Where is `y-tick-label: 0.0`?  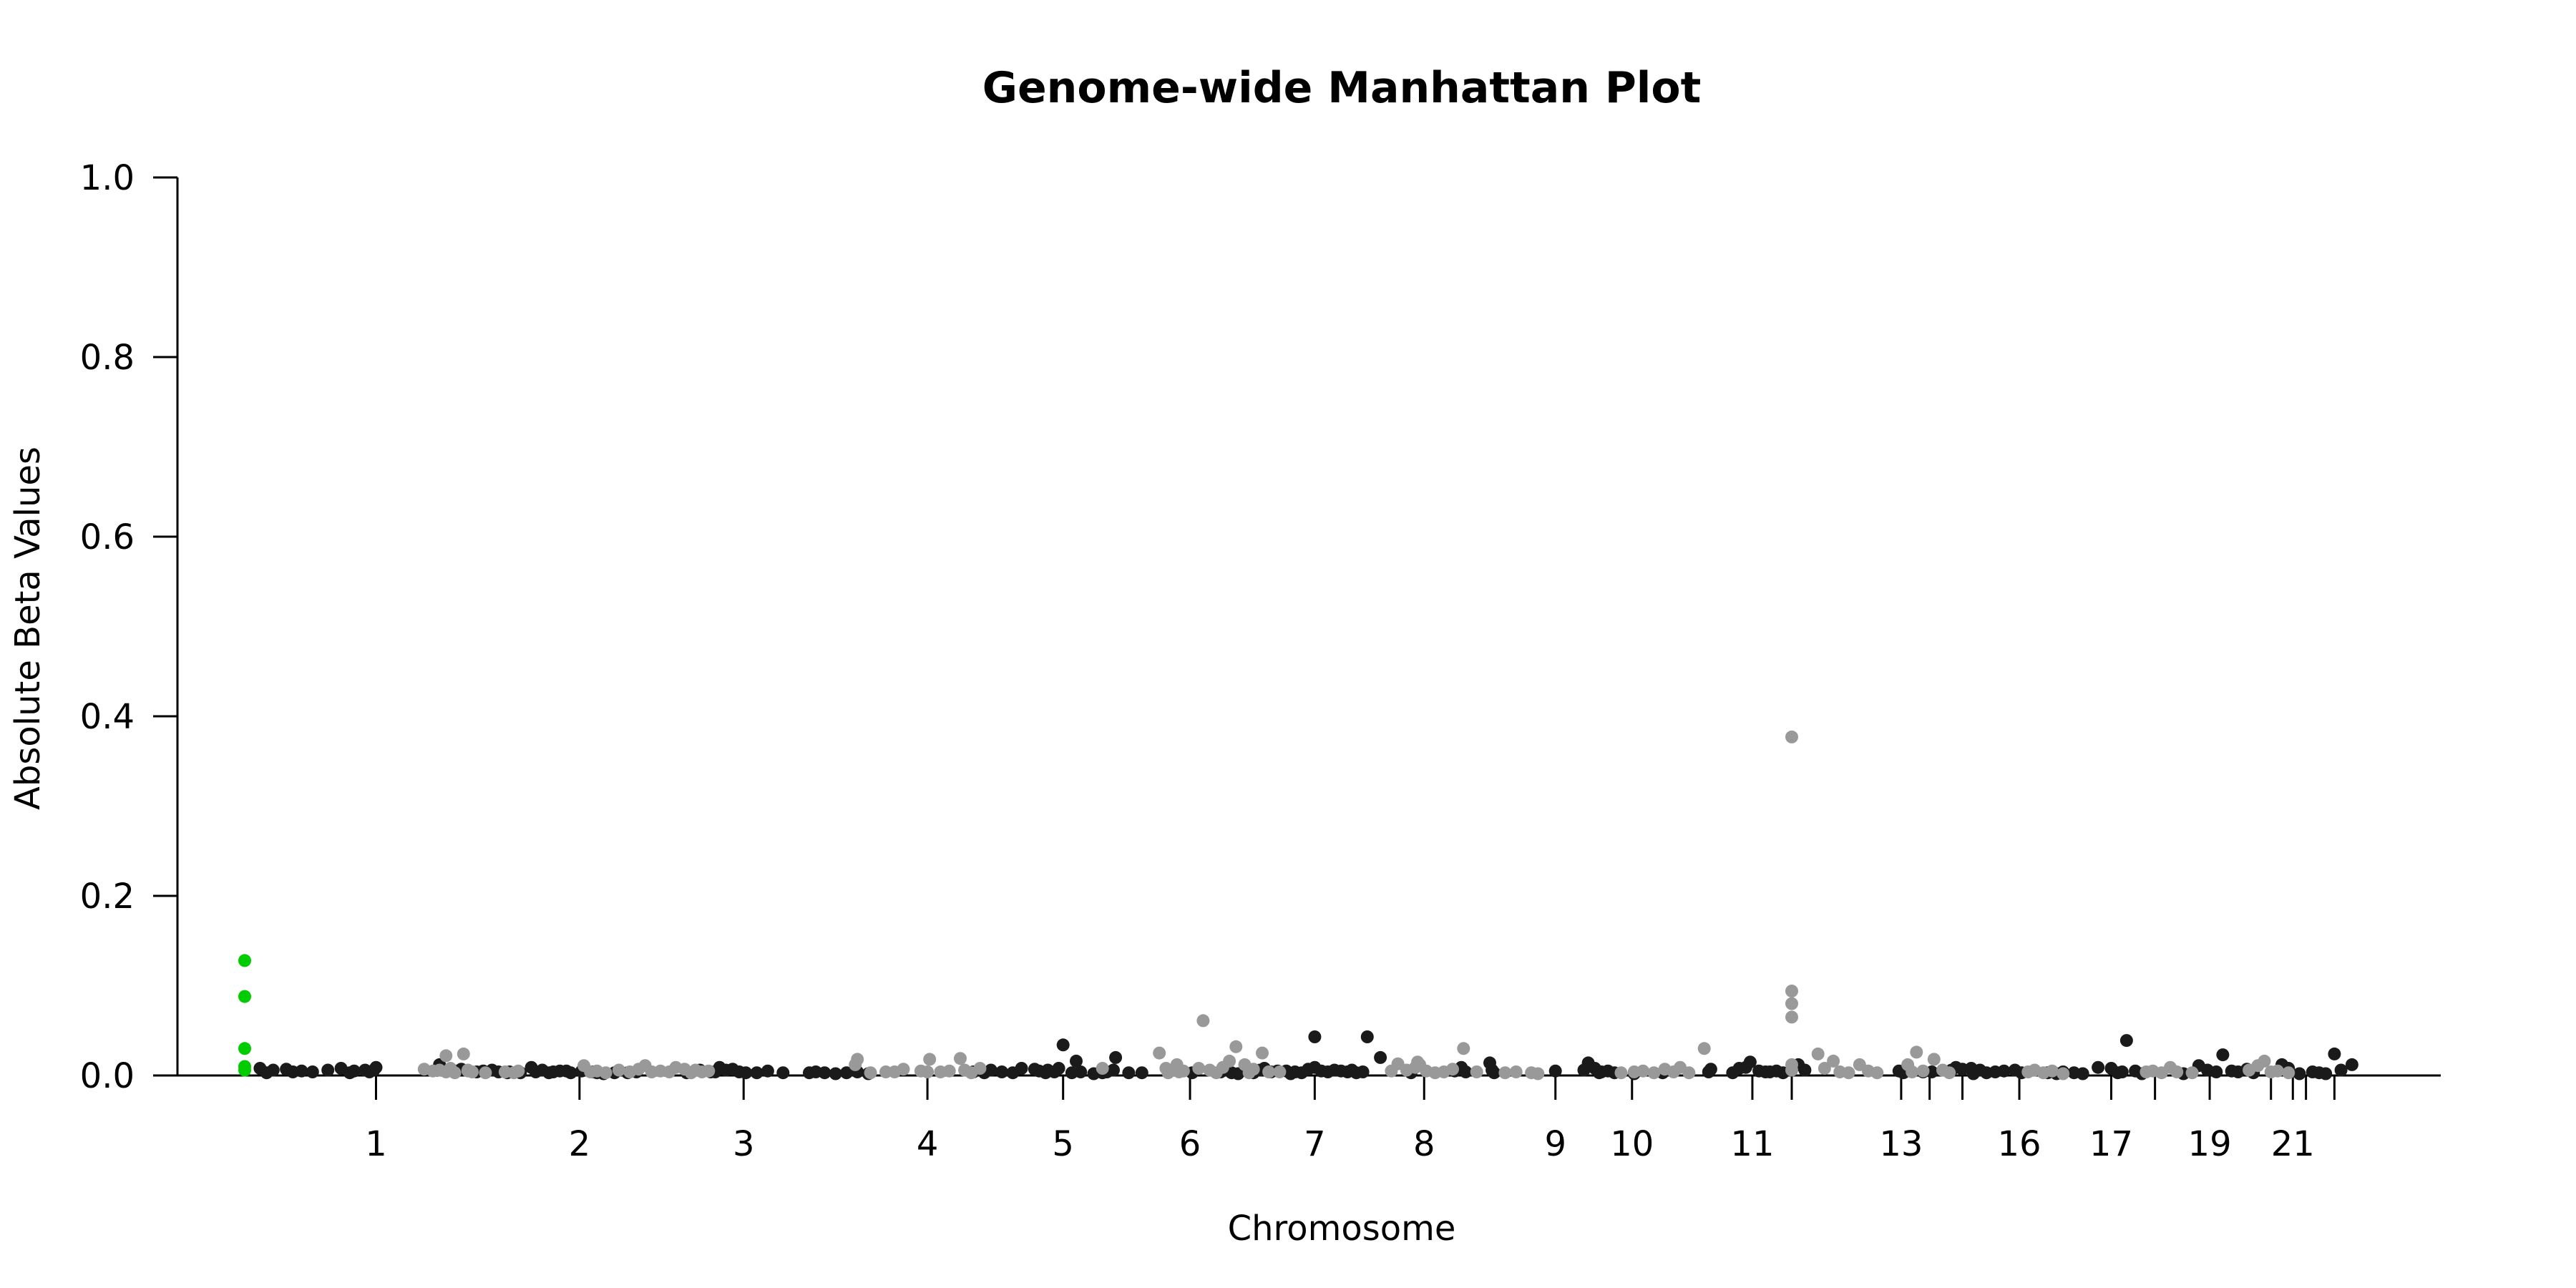
y-tick-label: 0.0 is located at coordinates (107, 1076).